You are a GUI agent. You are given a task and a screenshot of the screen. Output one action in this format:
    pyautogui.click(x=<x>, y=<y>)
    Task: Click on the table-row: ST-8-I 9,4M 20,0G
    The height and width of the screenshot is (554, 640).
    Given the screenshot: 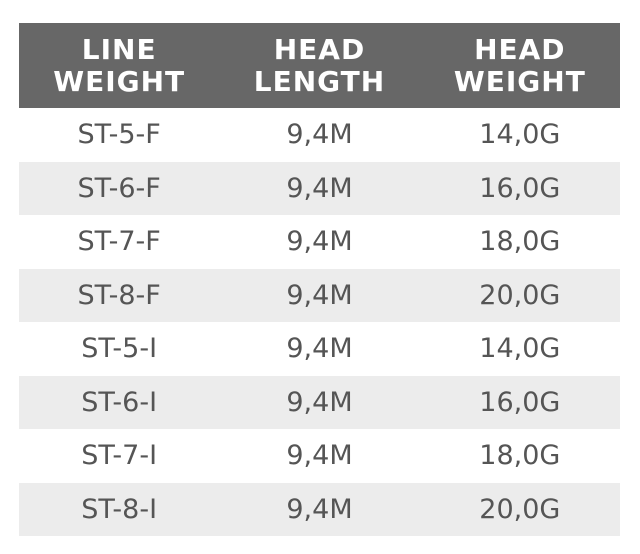 What is the action you would take?
    pyautogui.click(x=319, y=509)
    